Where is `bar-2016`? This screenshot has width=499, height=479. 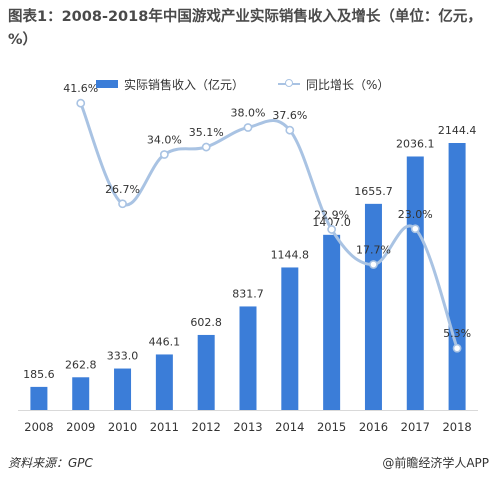 bar-2016 is located at coordinates (373, 306).